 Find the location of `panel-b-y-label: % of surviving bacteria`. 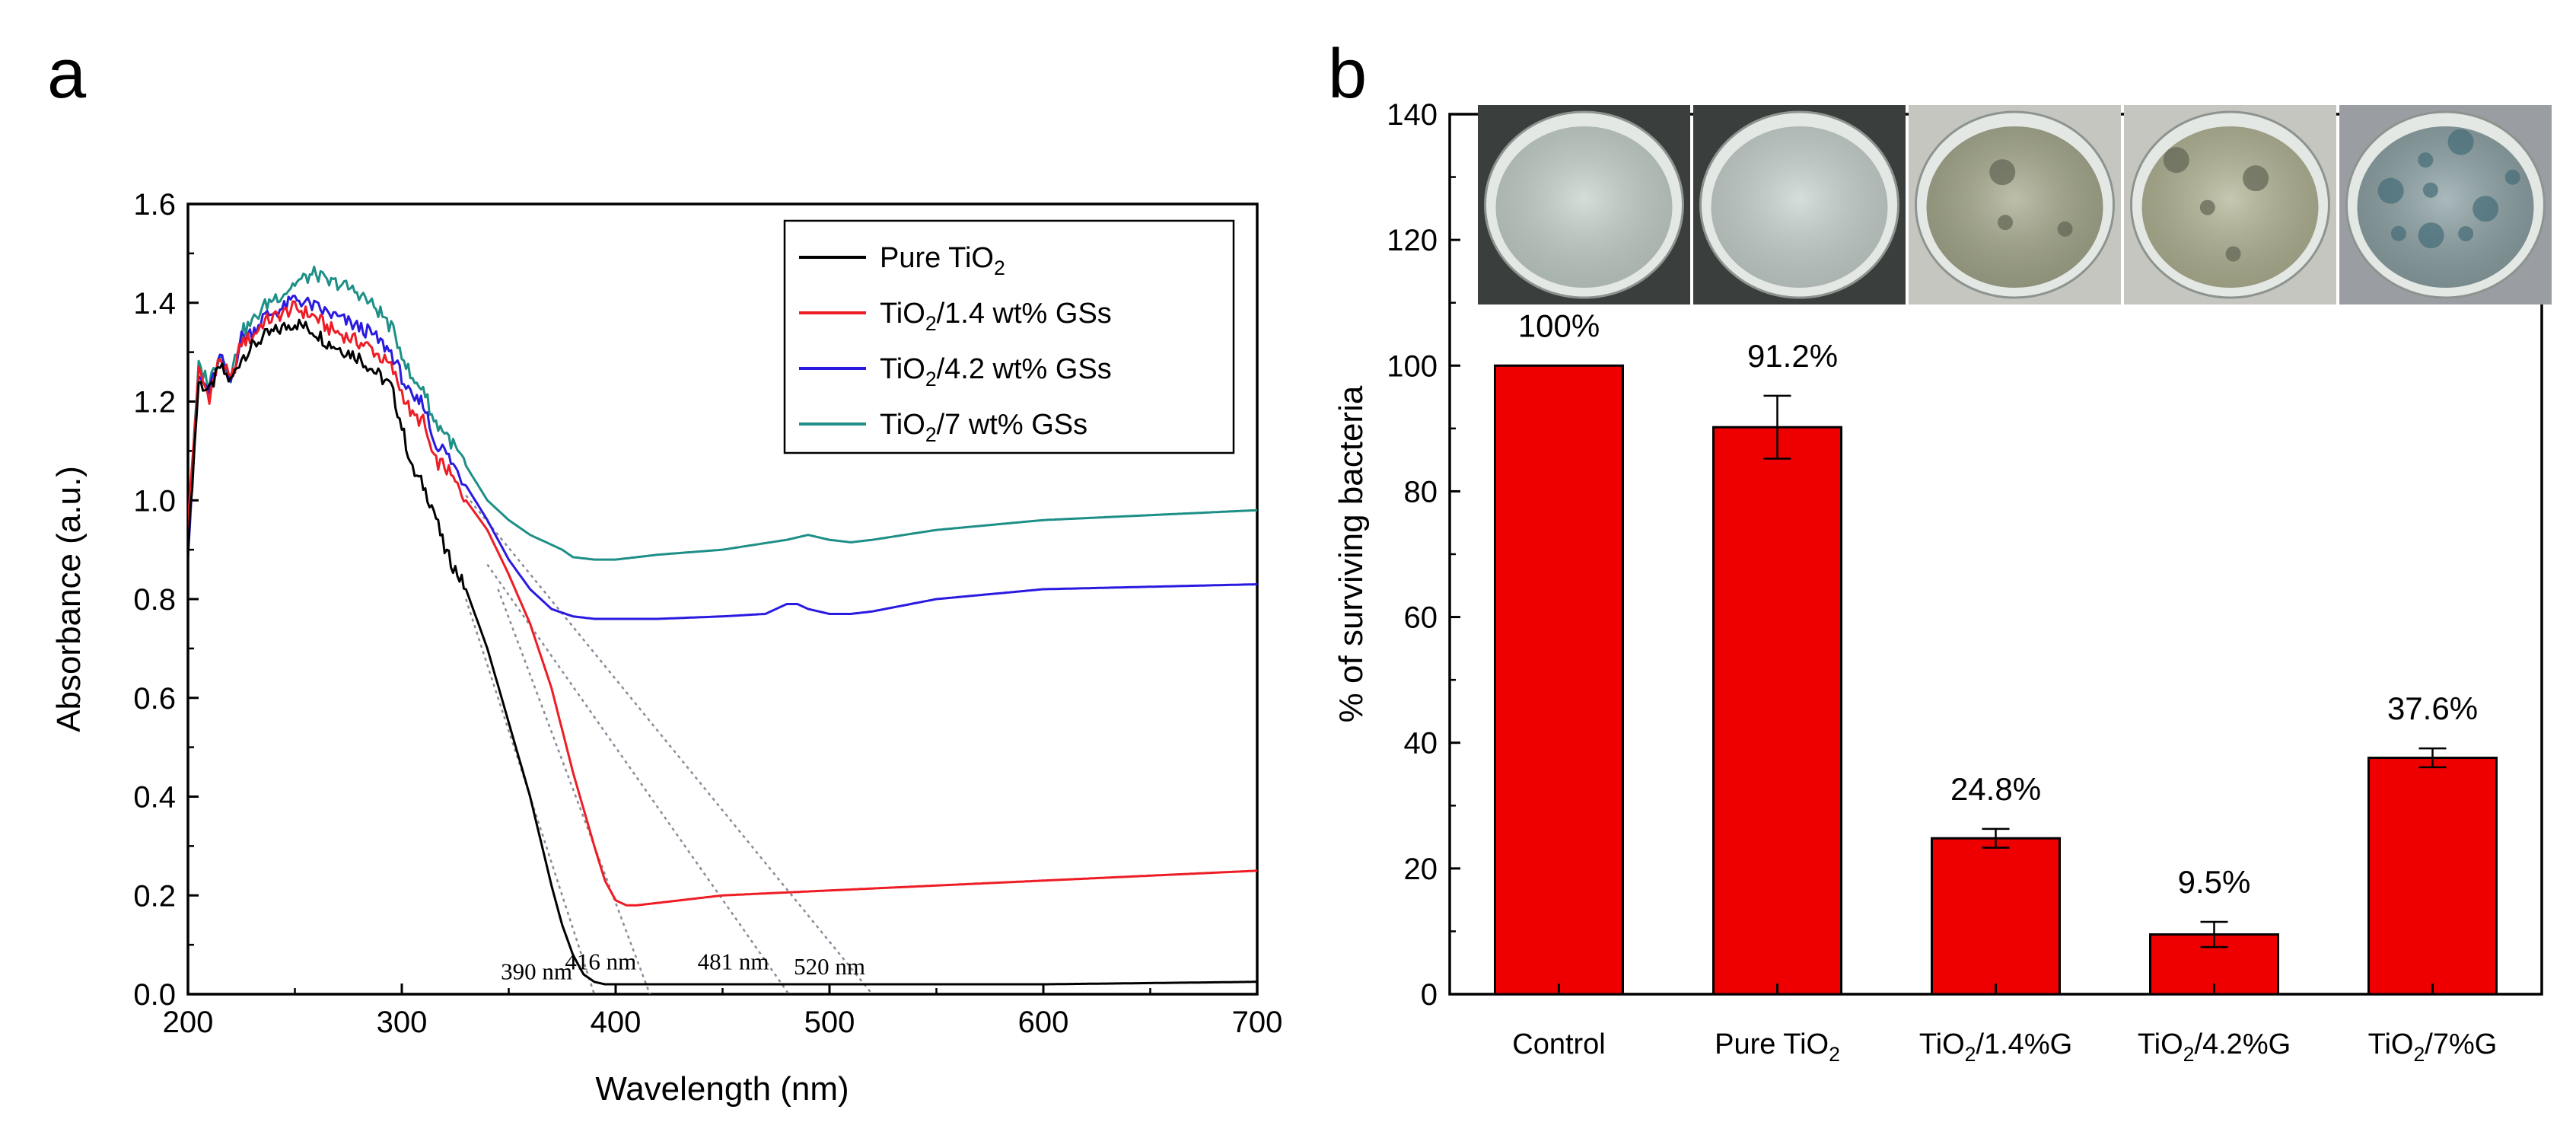

panel-b-y-label: % of surviving bacteria is located at coordinates (1351, 554).